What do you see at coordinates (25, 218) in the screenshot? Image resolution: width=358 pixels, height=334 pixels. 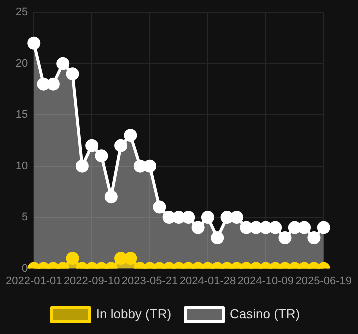 I see `y-tick-label: 5` at bounding box center [25, 218].